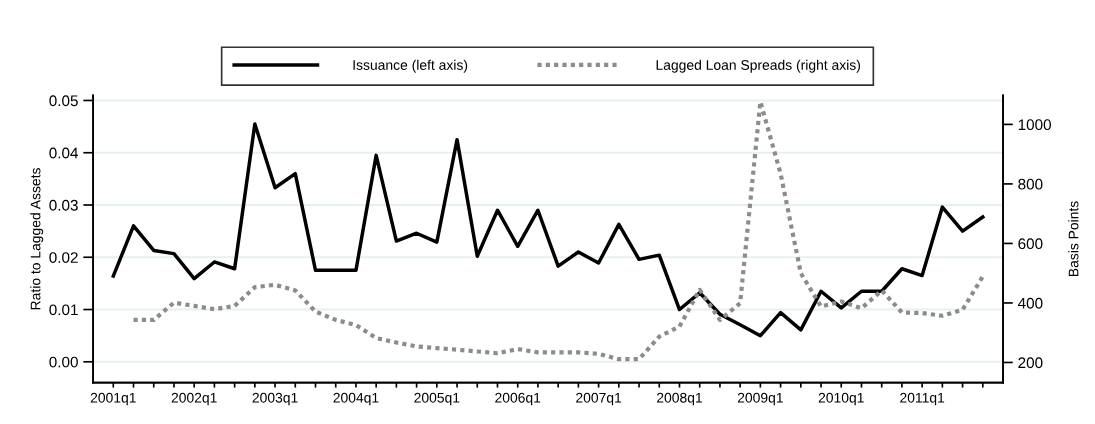 Image resolution: width=1095 pixels, height=424 pixels. What do you see at coordinates (679, 399) in the screenshot?
I see `x-tick-label: 2008q1` at bounding box center [679, 399].